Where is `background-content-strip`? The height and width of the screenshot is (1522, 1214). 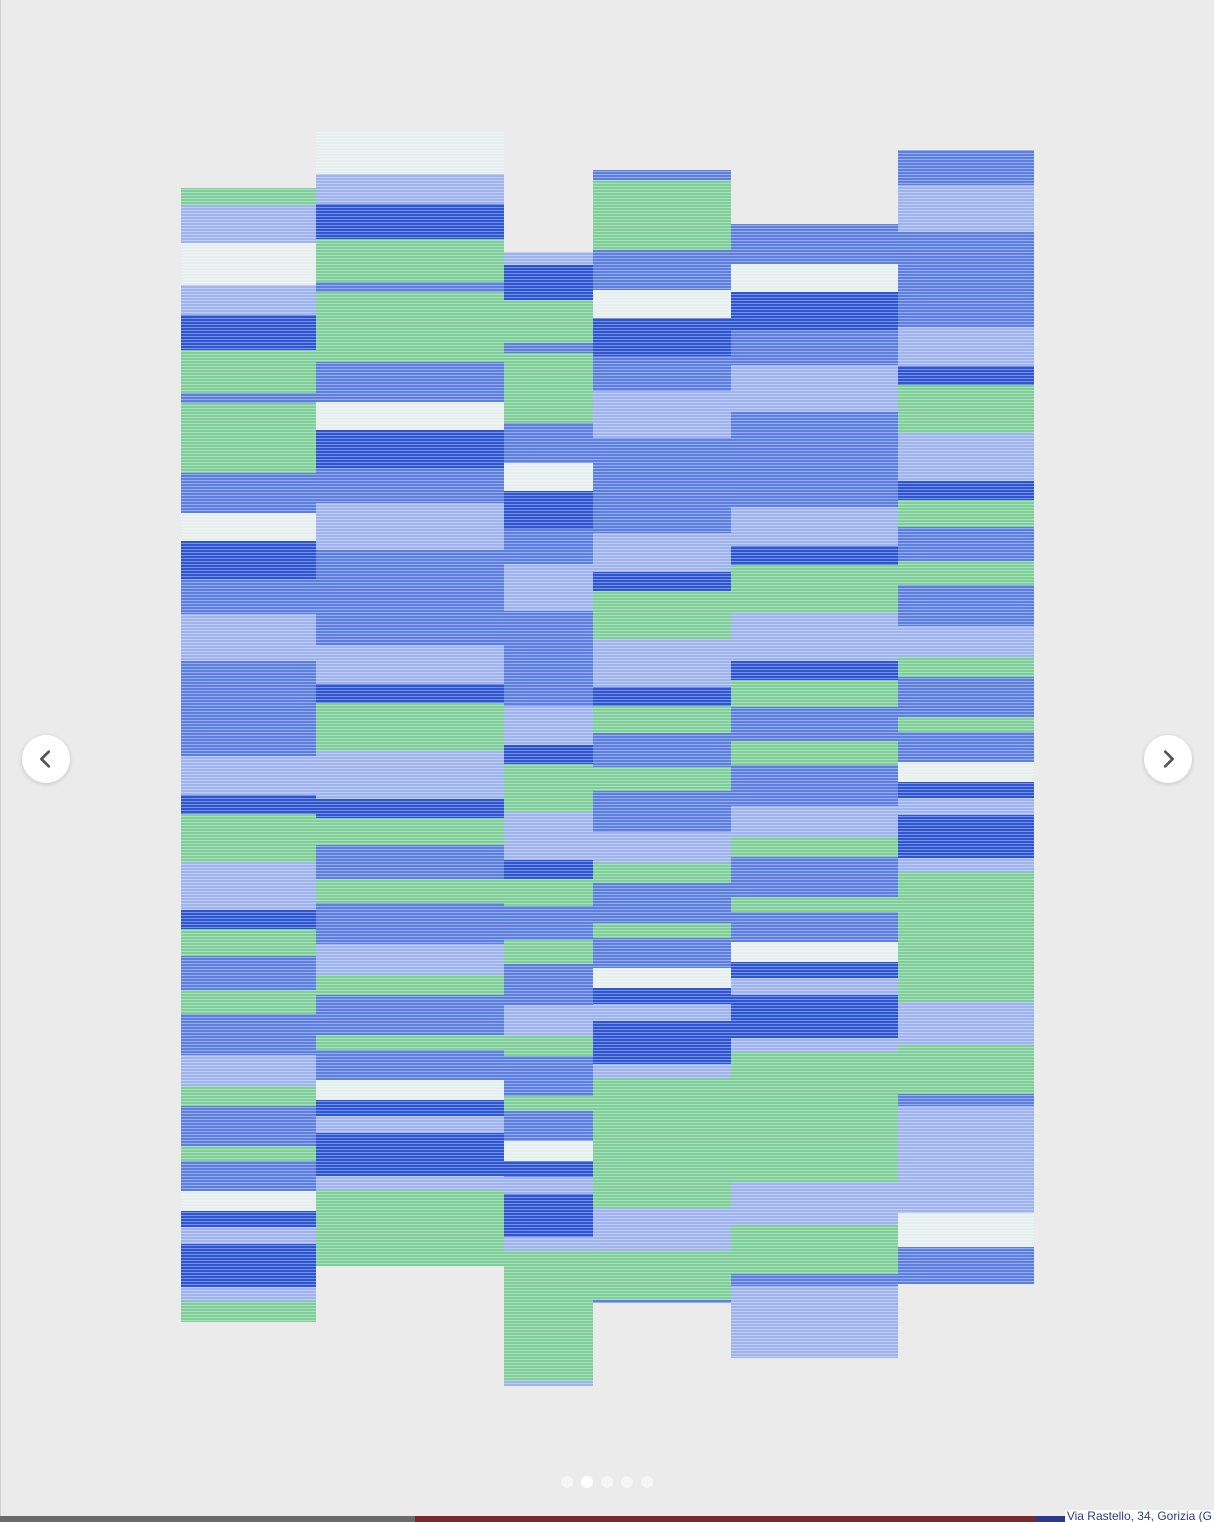
background-content-strip is located at coordinates (607, 1519).